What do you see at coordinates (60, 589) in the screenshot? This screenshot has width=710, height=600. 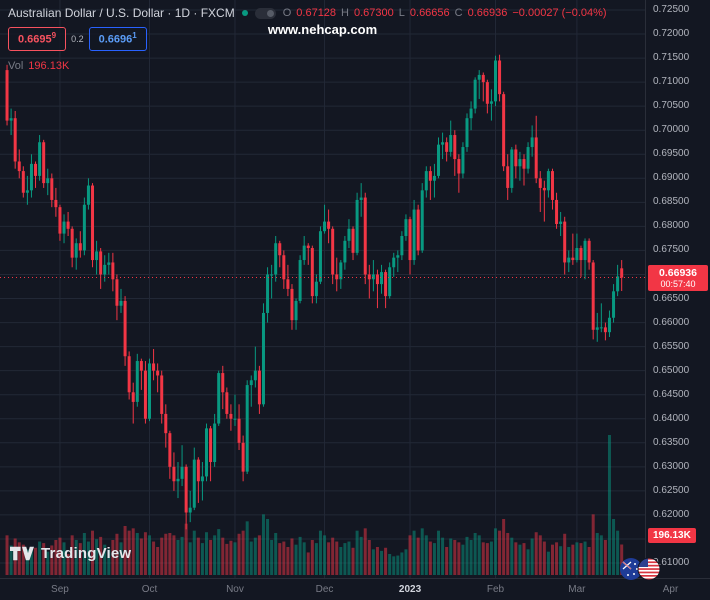 I see `time-tick-label: Sep` at bounding box center [60, 589].